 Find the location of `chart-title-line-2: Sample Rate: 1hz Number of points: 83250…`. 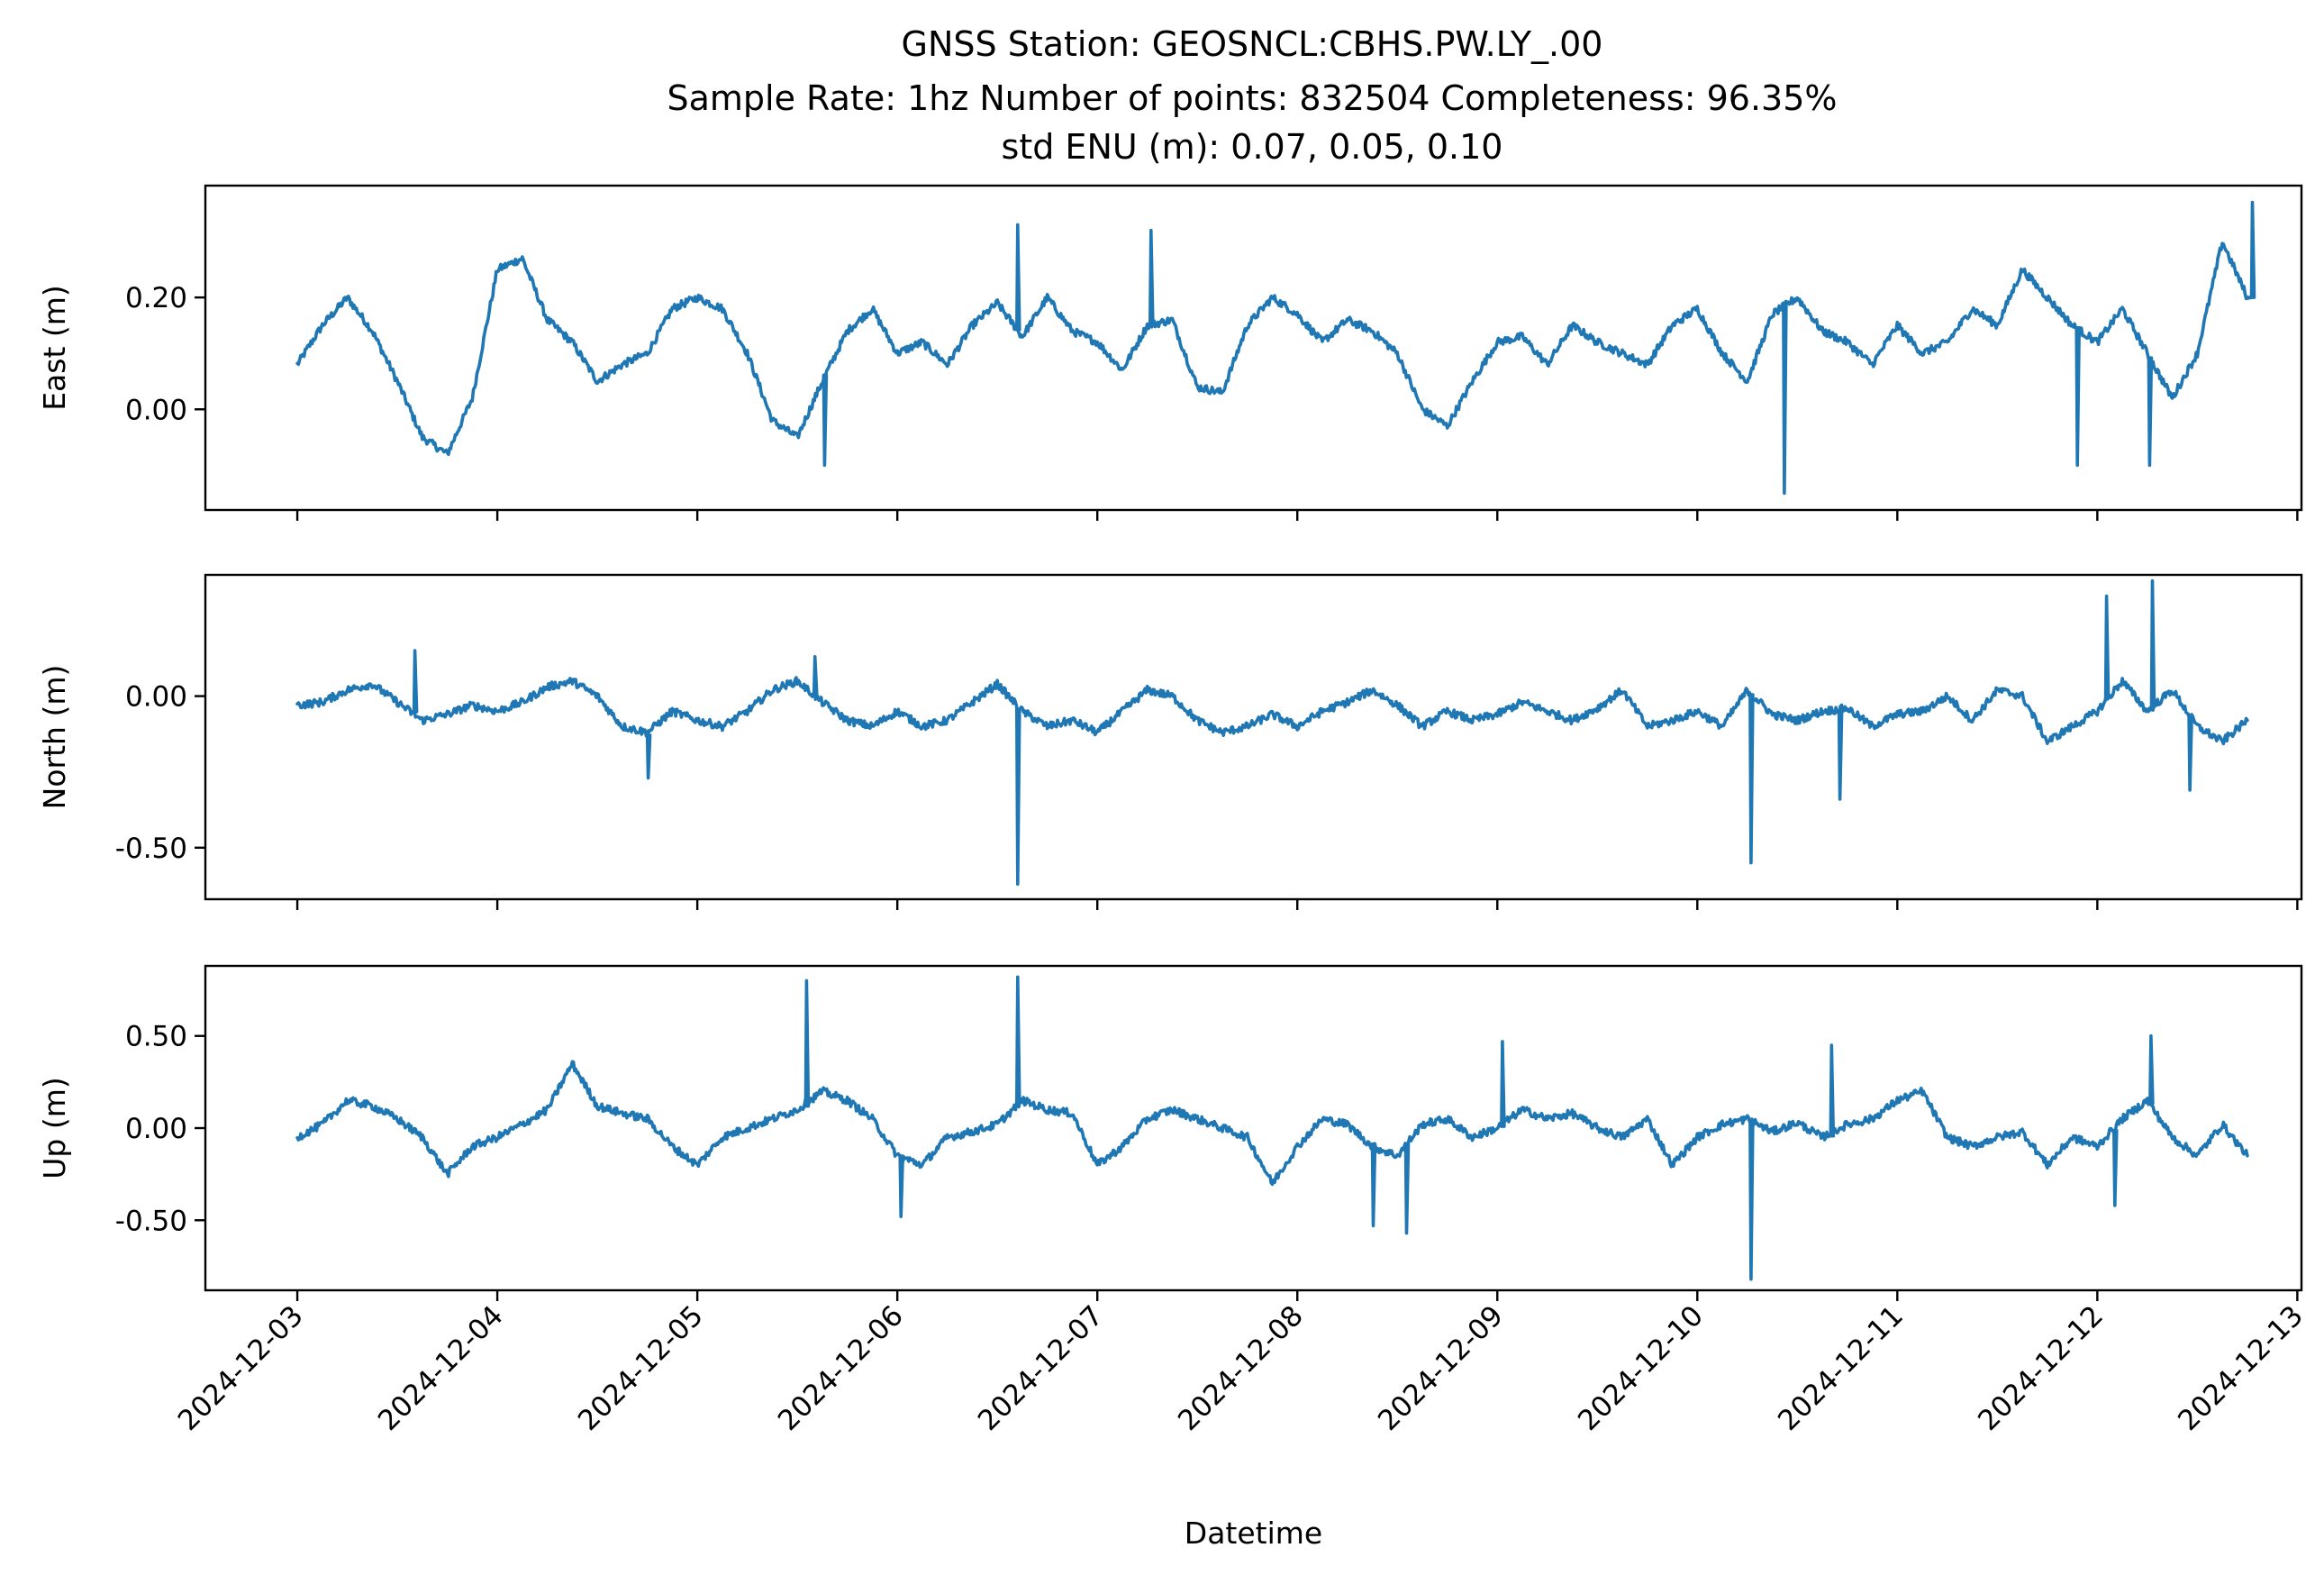

chart-title-line-2: Sample Rate: 1hz Number of points: 83250… is located at coordinates (1252, 98).